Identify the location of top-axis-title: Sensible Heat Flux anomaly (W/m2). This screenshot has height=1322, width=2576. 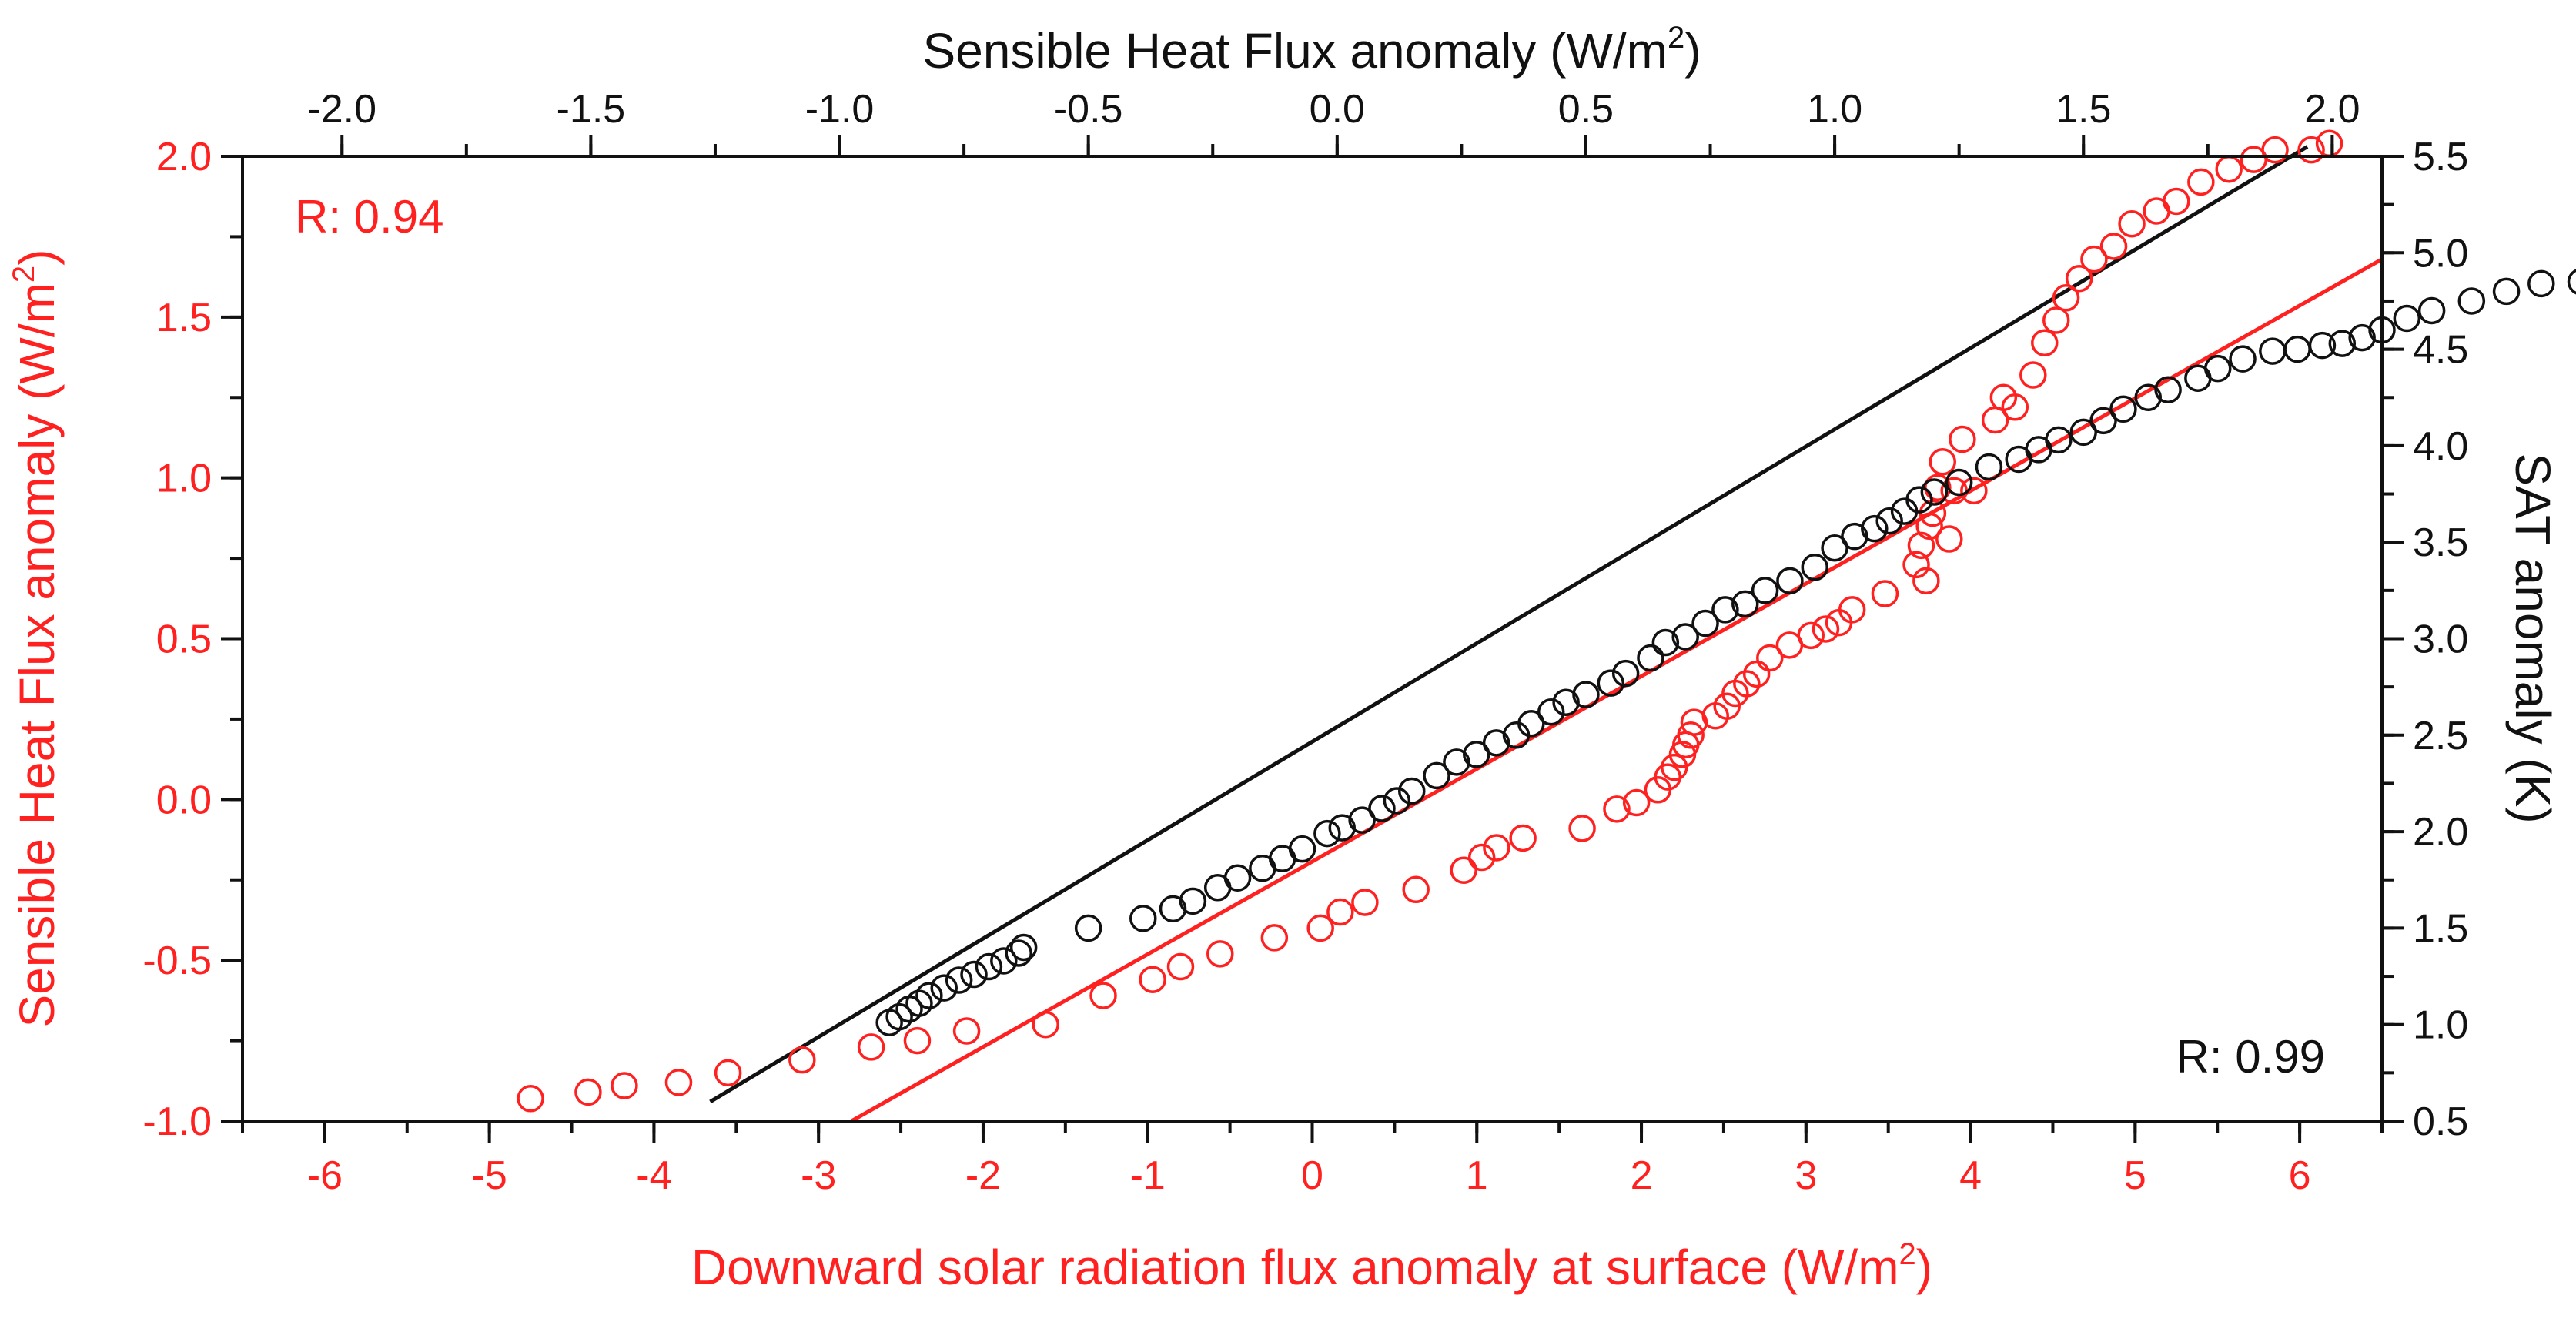
(1312, 50).